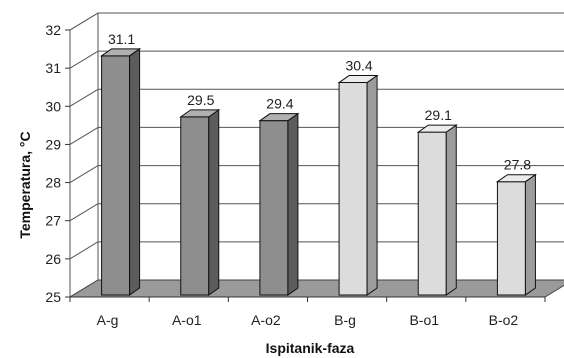  Describe the element at coordinates (345, 320) in the screenshot. I see `x-tick-label: B-g` at that location.